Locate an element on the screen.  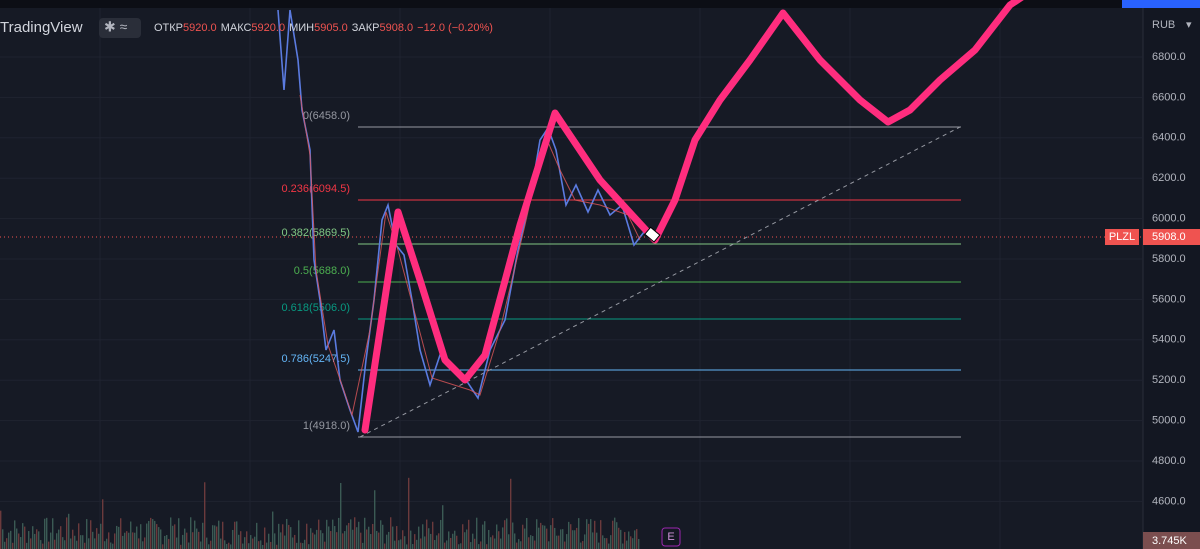
volume-tag is located at coordinates (1171, 540).